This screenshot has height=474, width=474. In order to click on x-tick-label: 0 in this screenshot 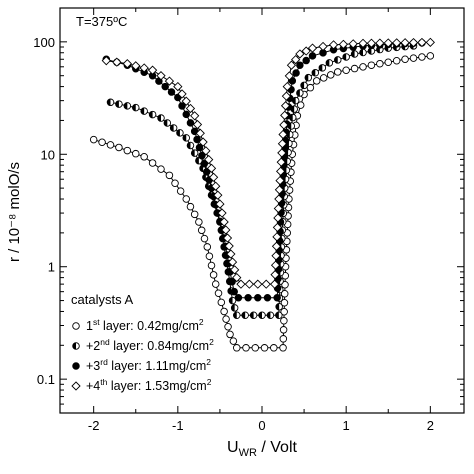, I will do `click(261, 425)`.